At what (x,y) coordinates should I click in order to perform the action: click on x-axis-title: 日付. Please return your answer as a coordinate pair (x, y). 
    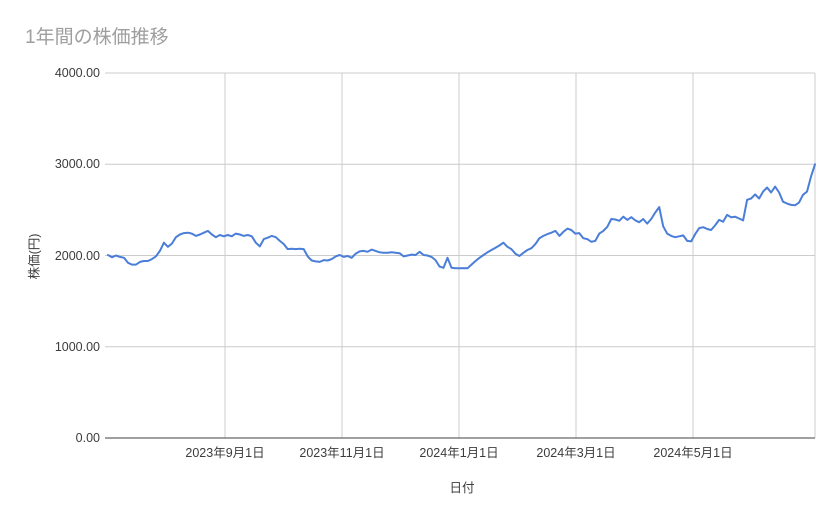
    Looking at the image, I should click on (462, 488).